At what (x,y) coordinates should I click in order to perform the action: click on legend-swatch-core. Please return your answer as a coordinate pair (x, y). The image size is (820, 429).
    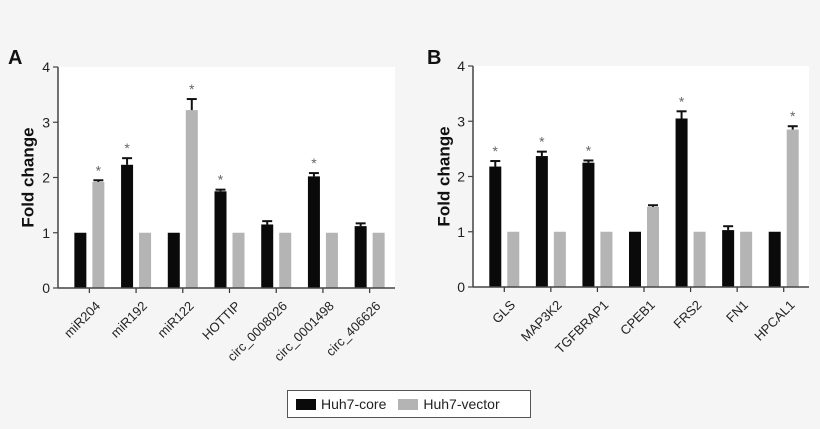
    Looking at the image, I should click on (306, 404).